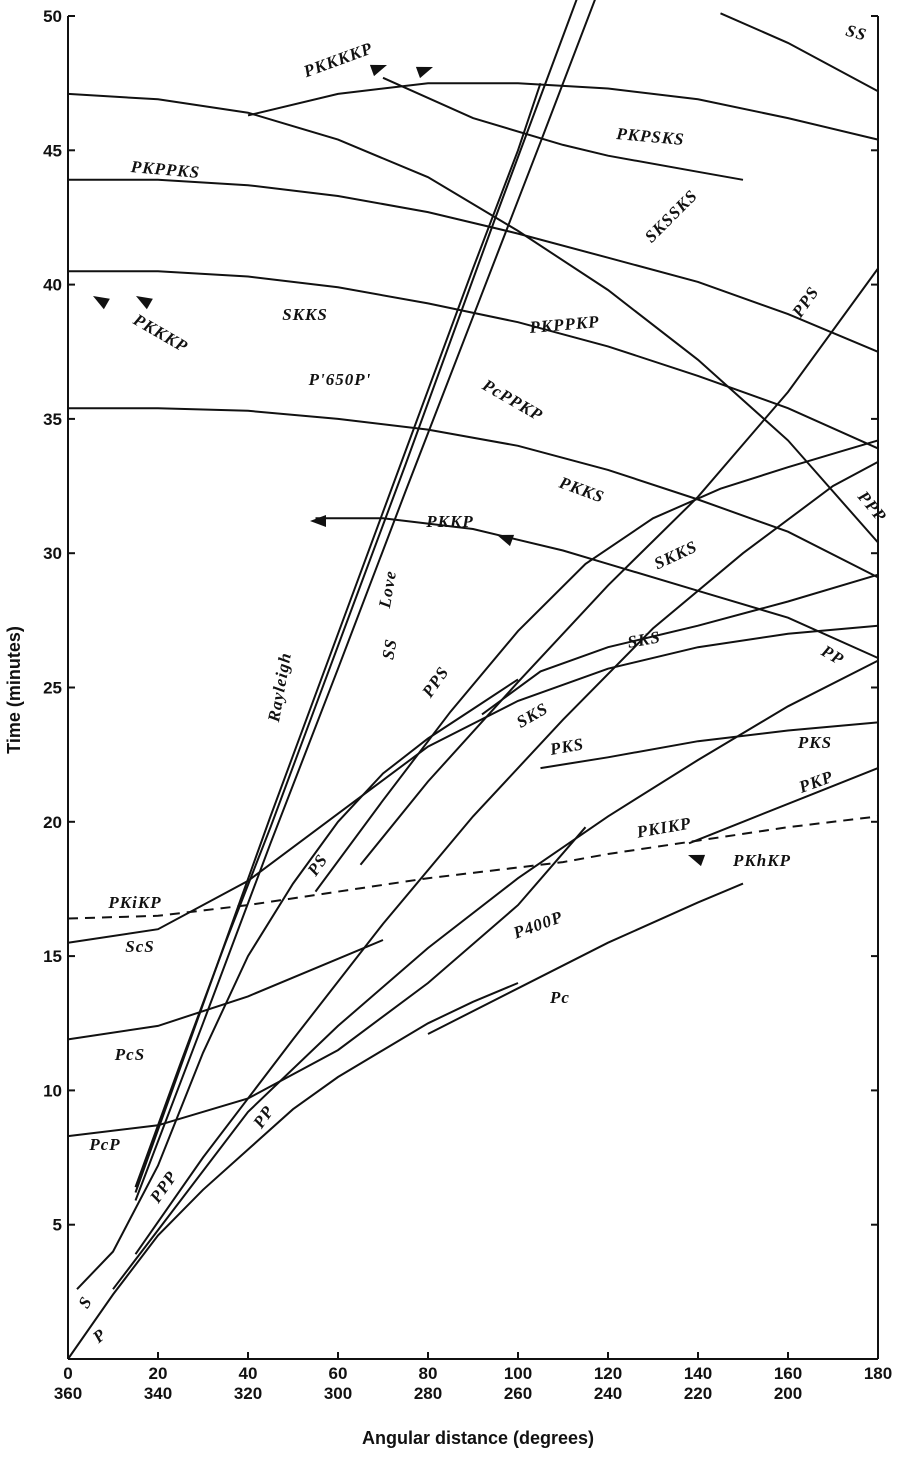  What do you see at coordinates (698, 1393) in the screenshot?
I see `x-tick-label-secondary: 220` at bounding box center [698, 1393].